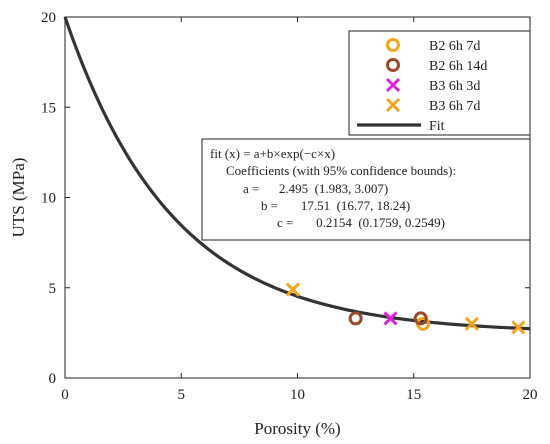 The image size is (550, 444). I want to click on legend: B2 6h 7d B2 6h 14d B3 6h 3d B3 6h 7d Fit, so click(439, 83).